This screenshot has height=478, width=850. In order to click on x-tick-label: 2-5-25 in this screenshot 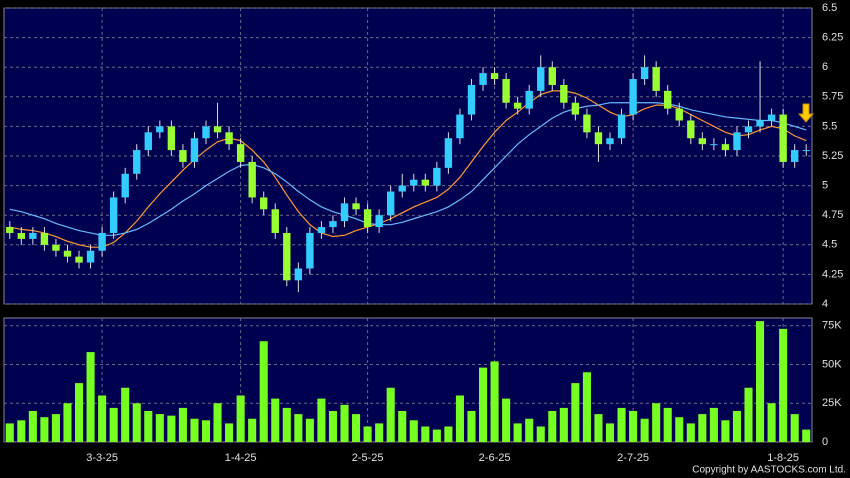, I will do `click(368, 458)`.